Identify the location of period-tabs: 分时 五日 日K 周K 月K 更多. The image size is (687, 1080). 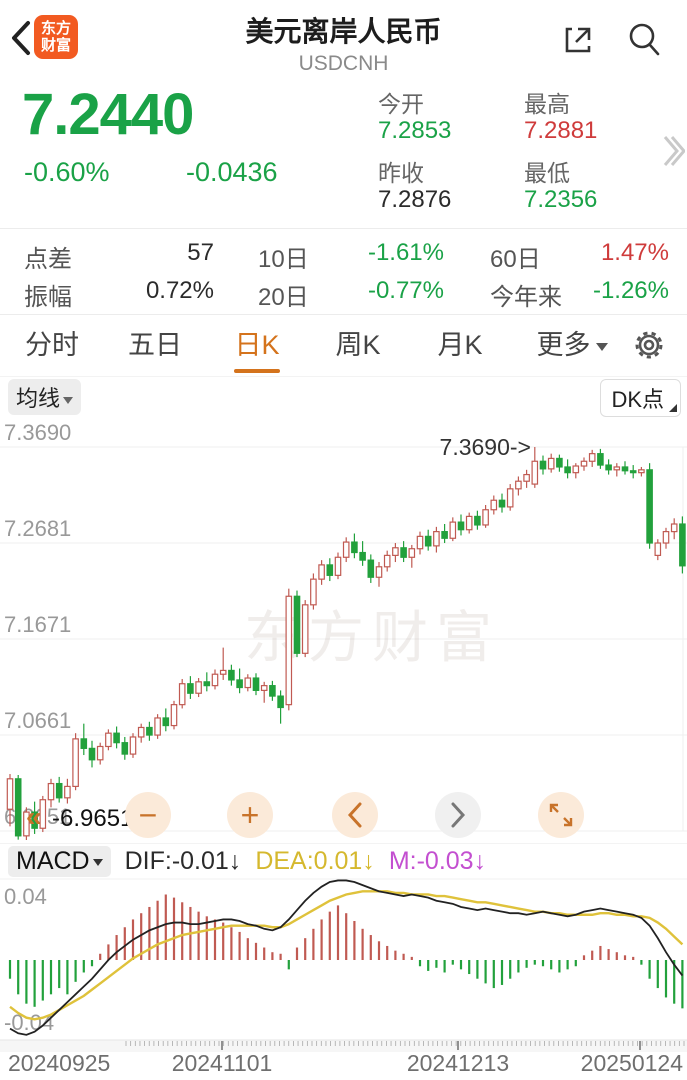
(343, 345).